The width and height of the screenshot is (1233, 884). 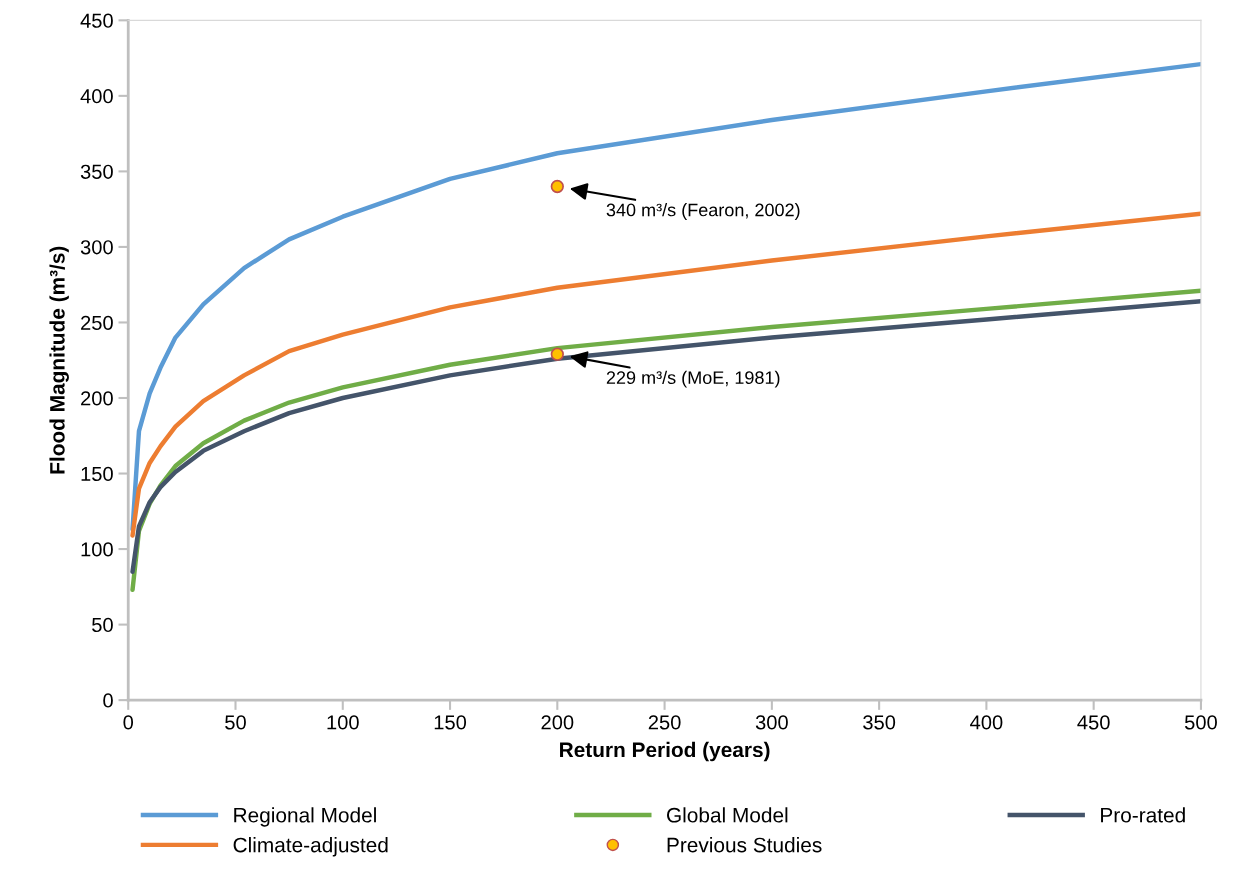 I want to click on x-tick-label: 300, so click(x=771, y=722).